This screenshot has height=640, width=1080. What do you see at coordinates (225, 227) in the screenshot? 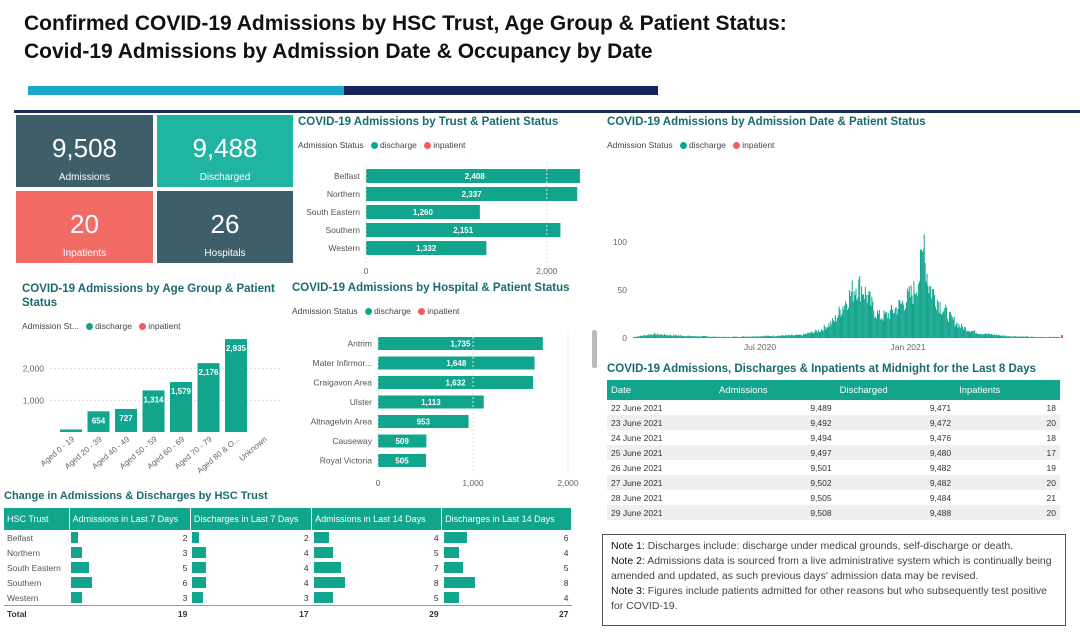
I see `kpi-hospitals: 26 Hospitals` at bounding box center [225, 227].